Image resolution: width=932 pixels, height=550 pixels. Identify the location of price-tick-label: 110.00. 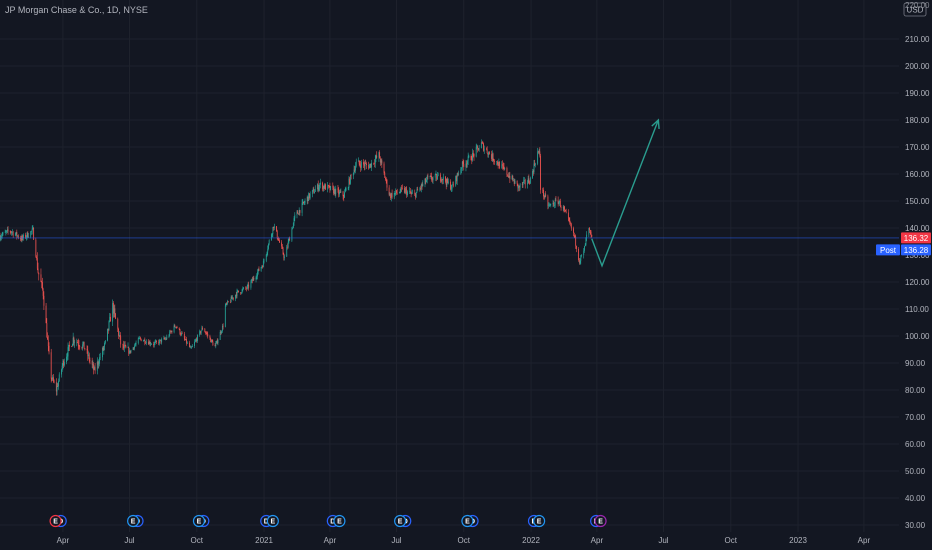
(917, 309).